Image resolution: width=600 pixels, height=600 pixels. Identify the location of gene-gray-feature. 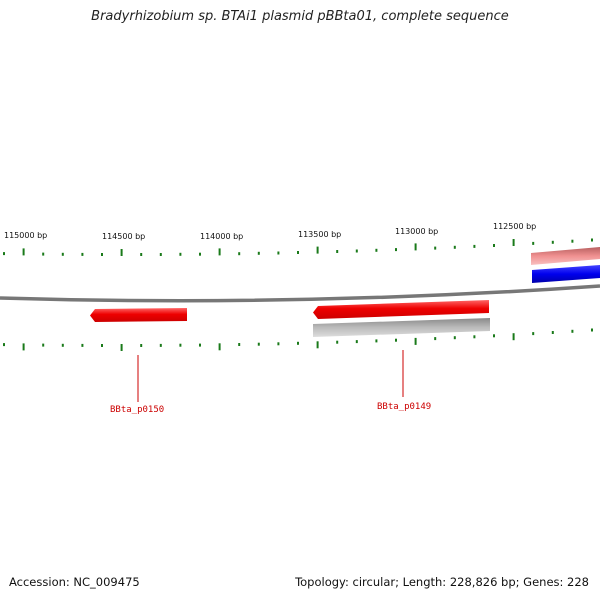
(401, 327).